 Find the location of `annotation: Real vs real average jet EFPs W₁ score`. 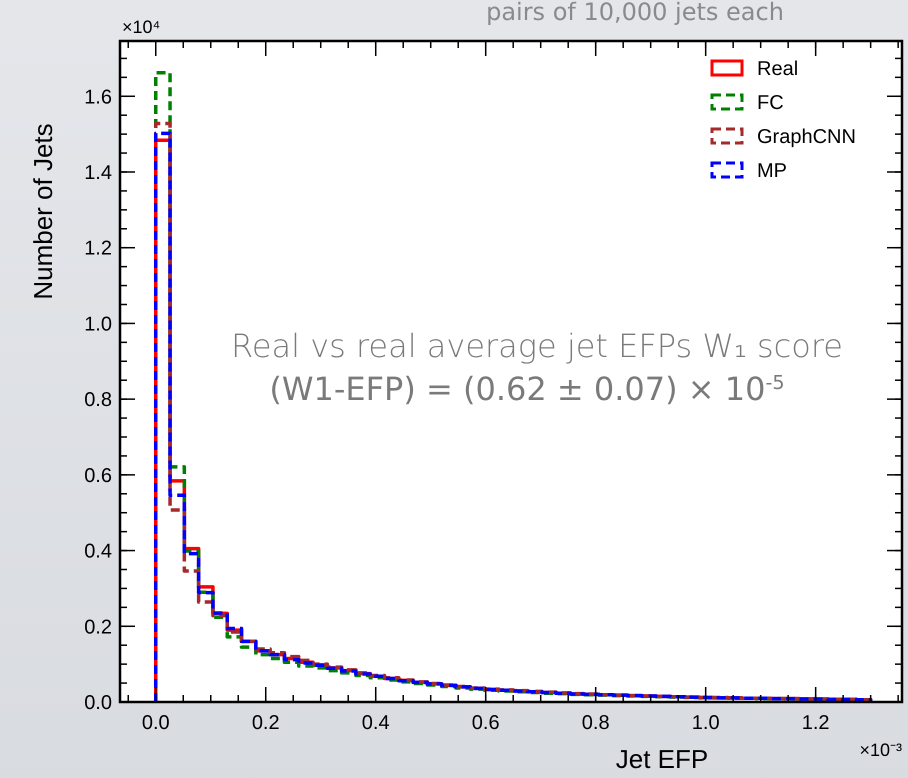

annotation: Real vs real average jet EFPs W₁ score is located at coordinates (537, 346).